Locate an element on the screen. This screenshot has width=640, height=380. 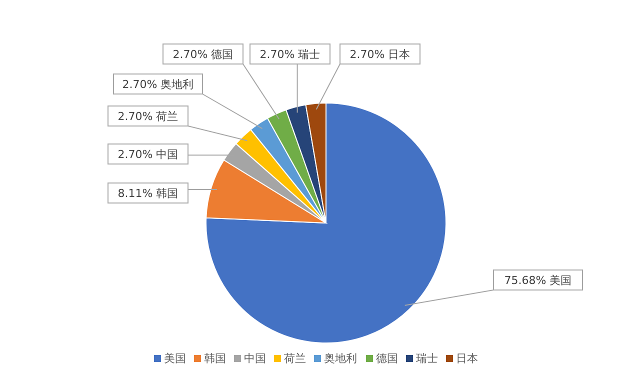
legend-label: 日本 is located at coordinates (467, 358).